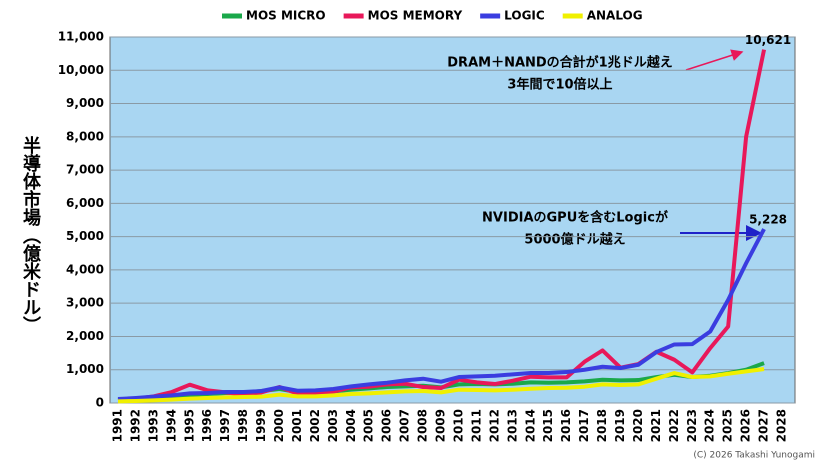  What do you see at coordinates (85, 303) in the screenshot?
I see `y-tick-label: 3,000` at bounding box center [85, 303].